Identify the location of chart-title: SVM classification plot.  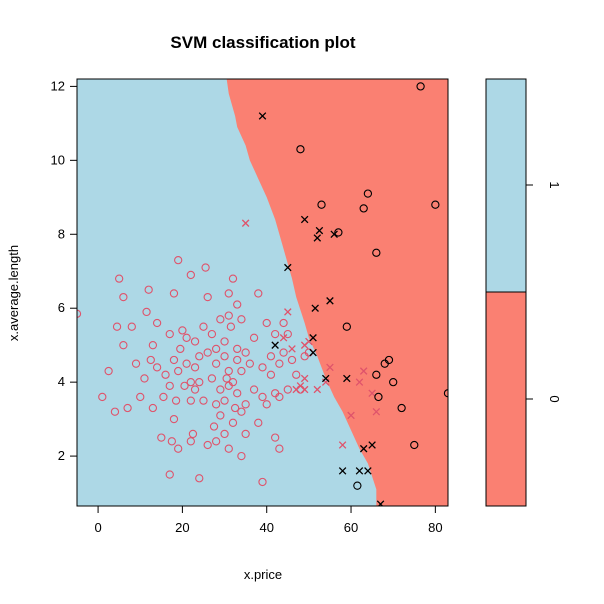
(262, 42).